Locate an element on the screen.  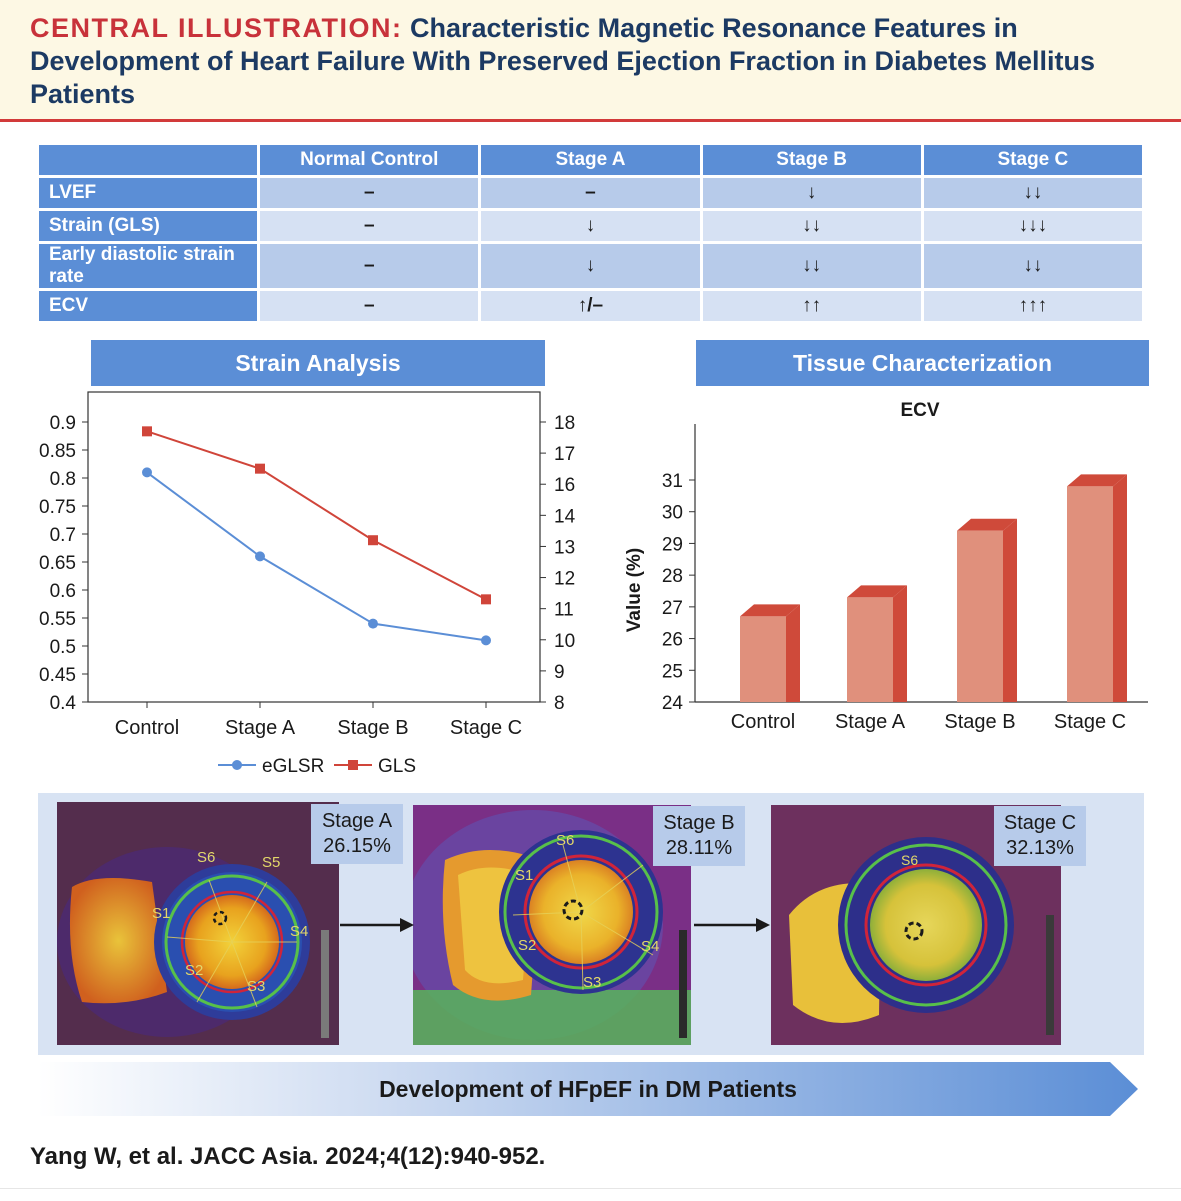
x-tick-label: Stage C is located at coordinates (486, 728).